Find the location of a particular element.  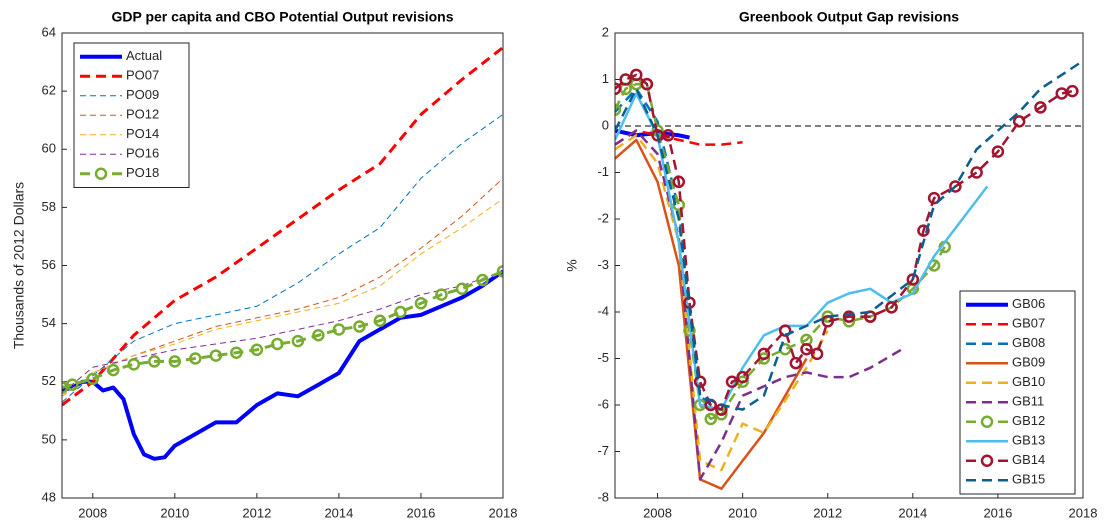

legend-label: GB07 is located at coordinates (1028, 323).